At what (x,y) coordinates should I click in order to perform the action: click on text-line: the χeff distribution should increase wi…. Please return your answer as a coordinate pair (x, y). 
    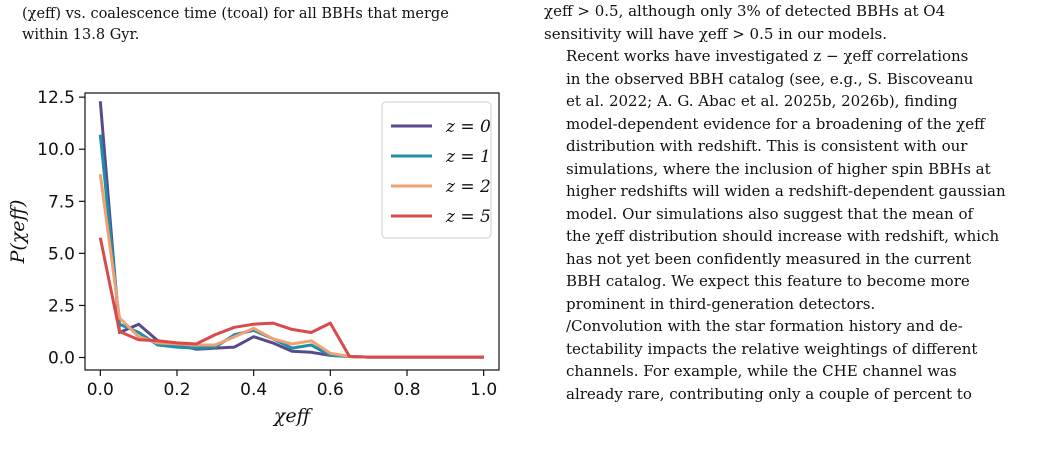
    Looking at the image, I should click on (783, 236).